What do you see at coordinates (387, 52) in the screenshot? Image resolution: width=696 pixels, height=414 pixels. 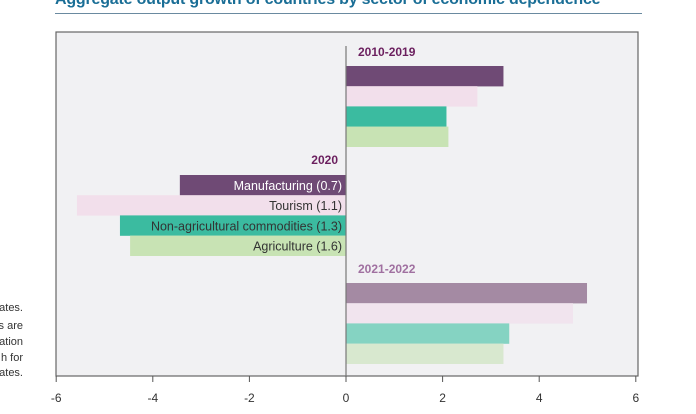 I see `group-label: 2010-2019` at bounding box center [387, 52].